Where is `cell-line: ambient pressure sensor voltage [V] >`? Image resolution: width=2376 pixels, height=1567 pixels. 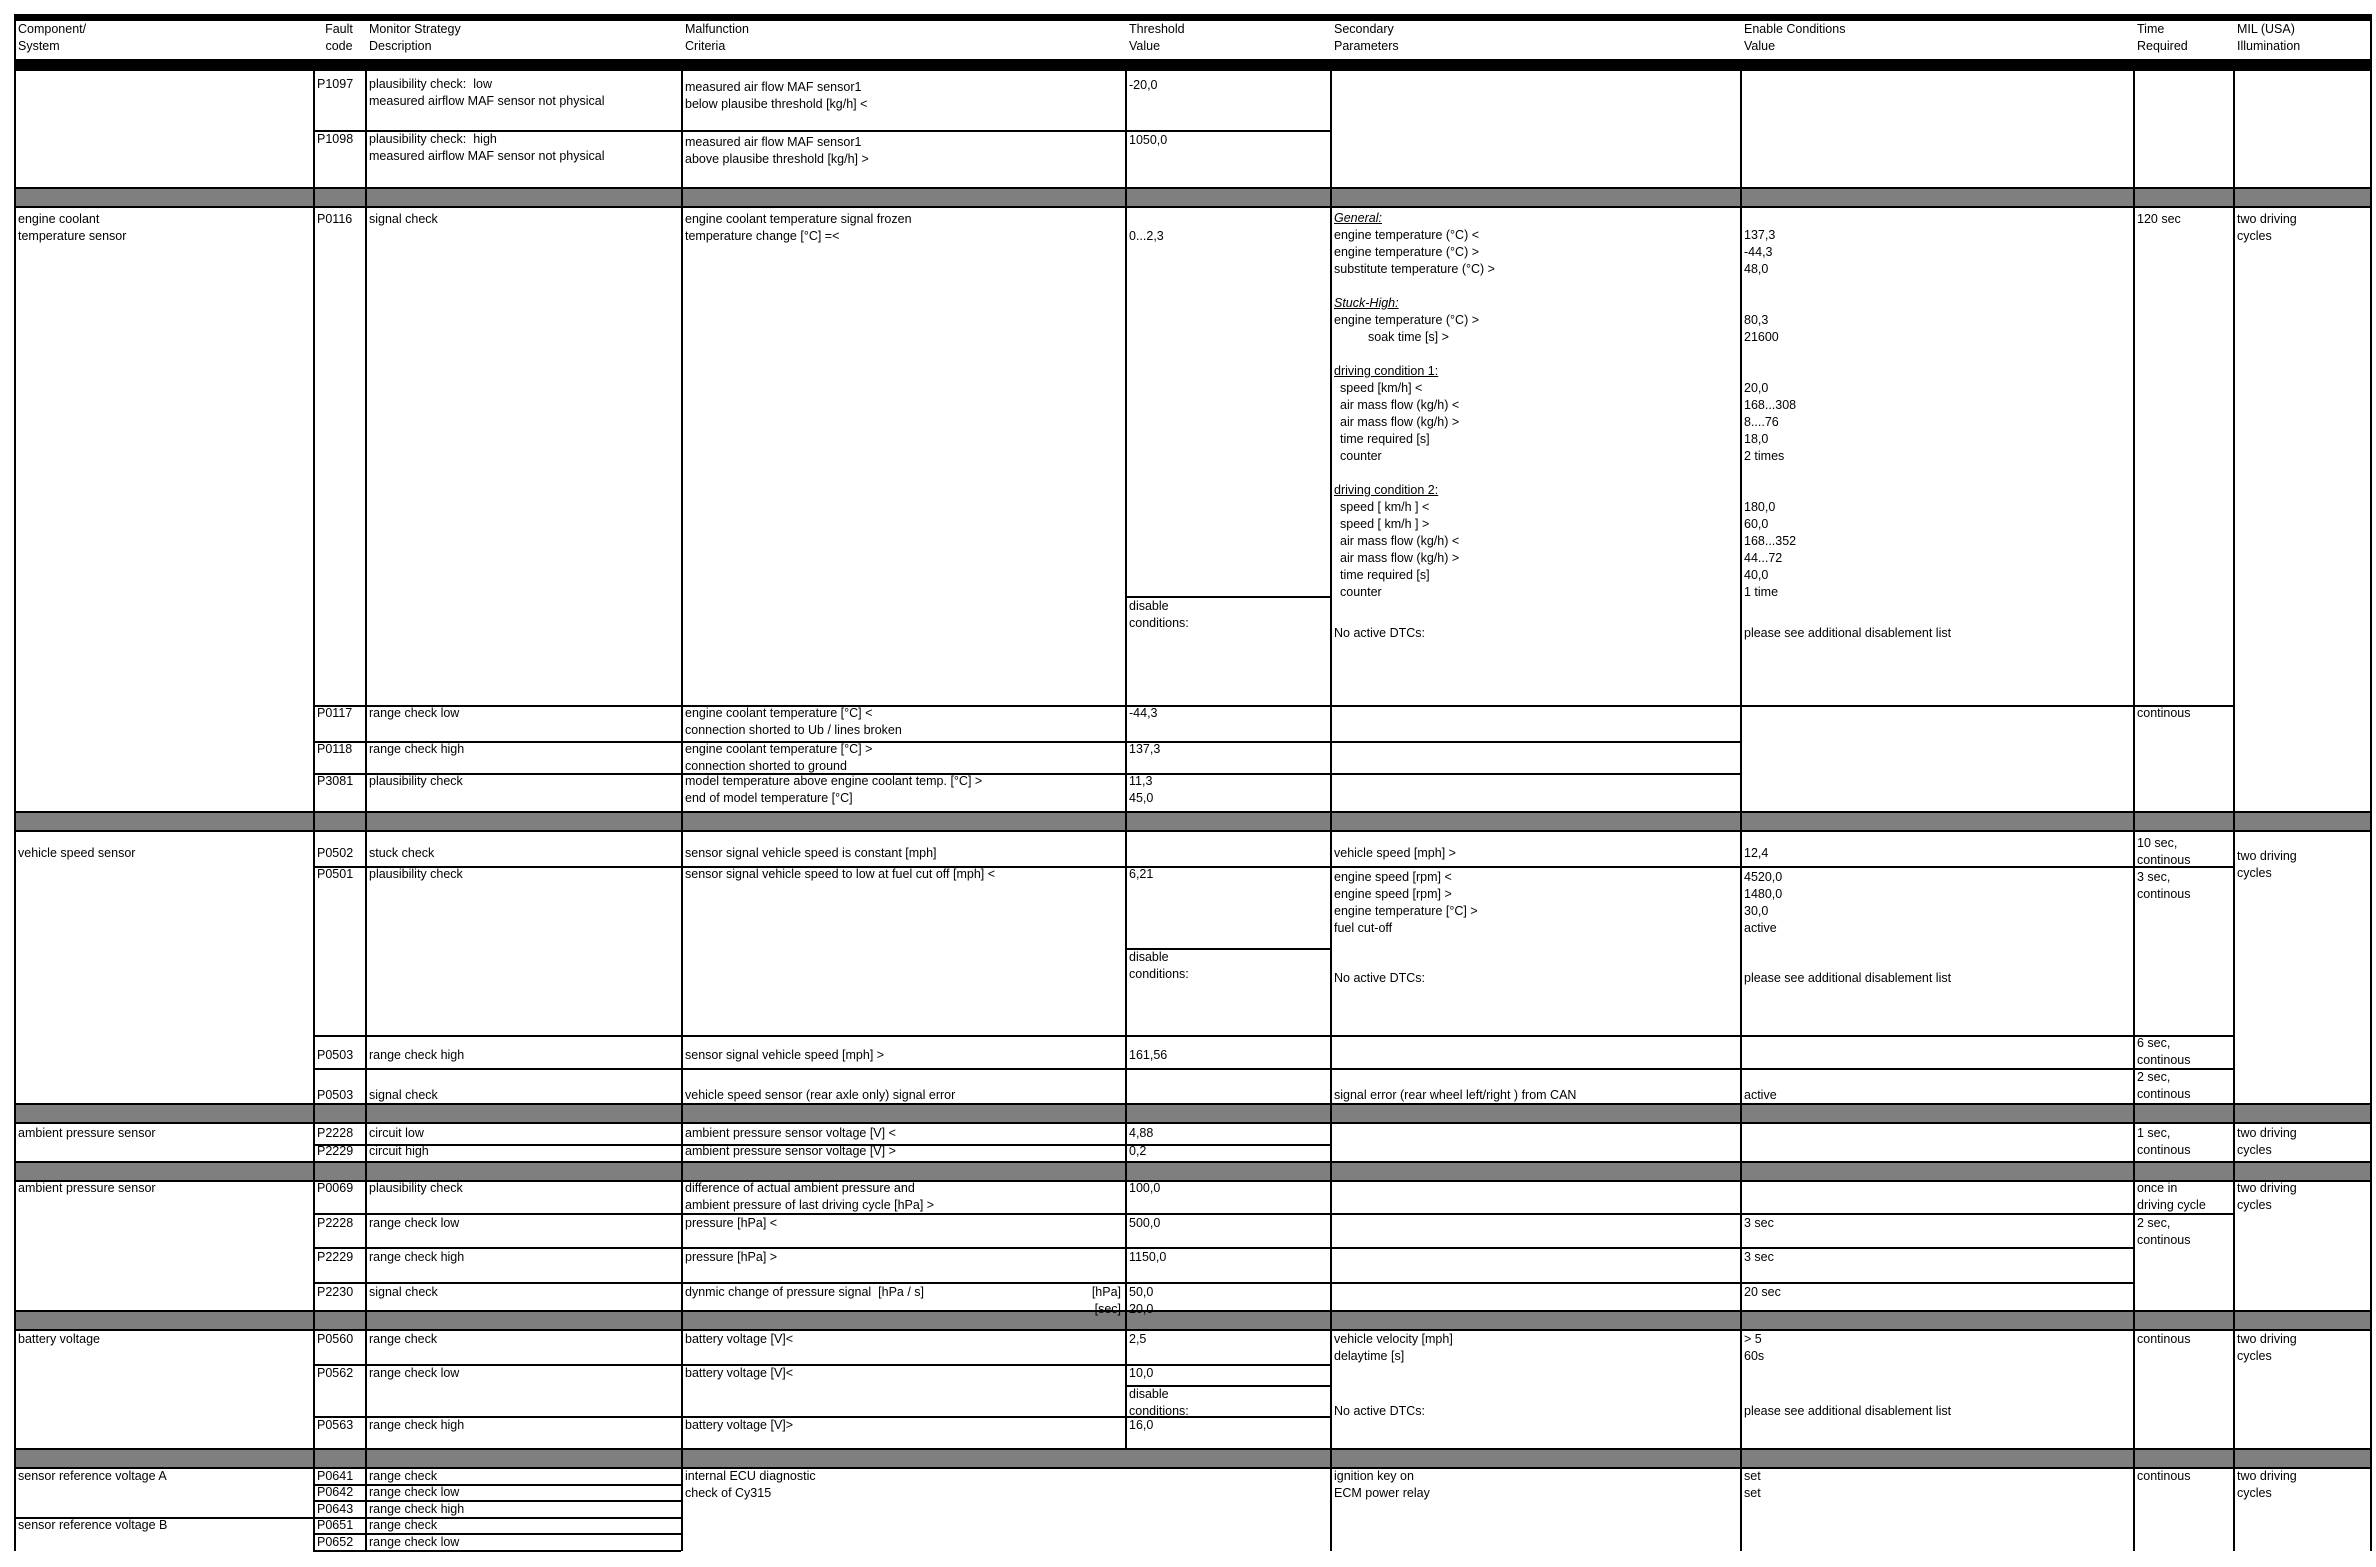
cell-line: ambient pressure sensor voltage [V] > is located at coordinates (790, 1151).